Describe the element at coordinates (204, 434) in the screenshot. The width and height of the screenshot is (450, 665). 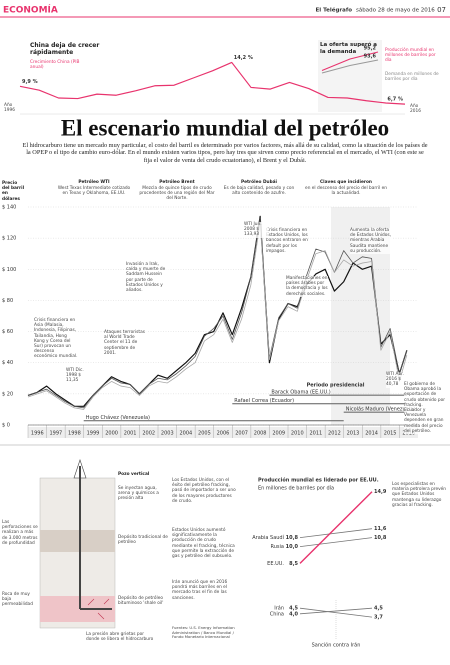
I see `x-tick-label: 2005` at that location.